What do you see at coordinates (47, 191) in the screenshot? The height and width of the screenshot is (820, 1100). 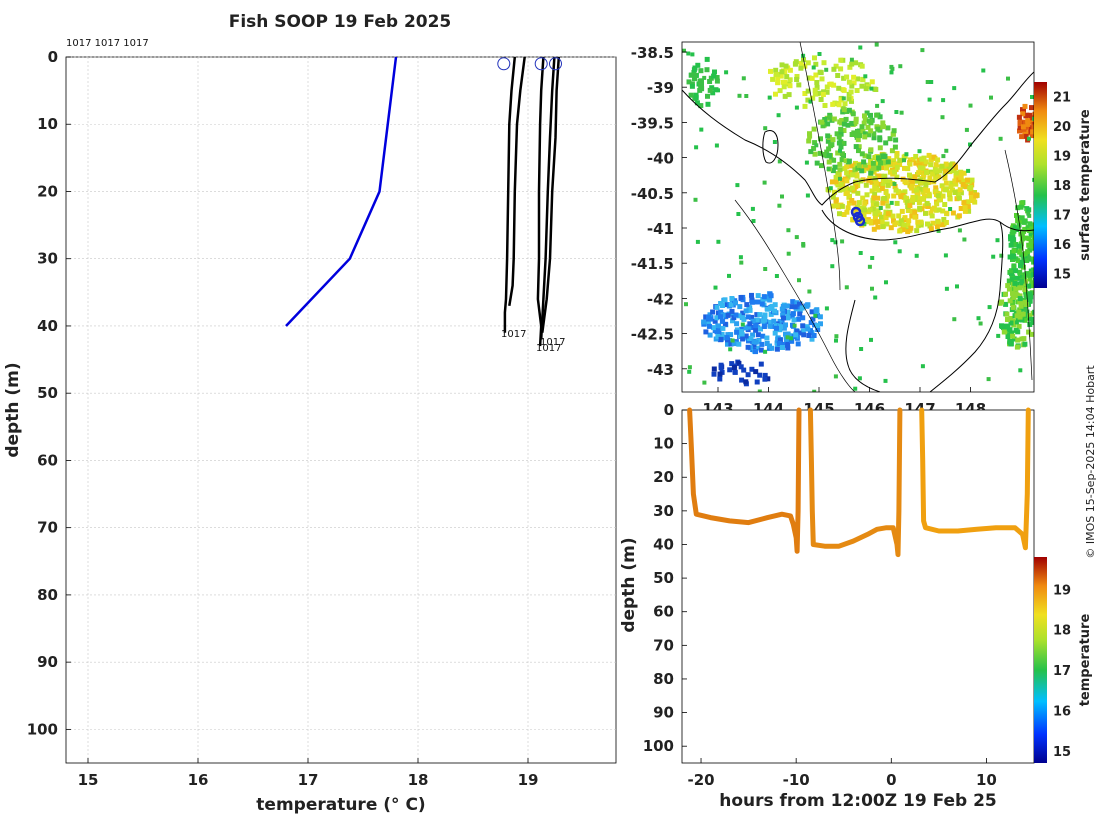 I see `profile-y-tick-label: 20` at bounding box center [47, 191].